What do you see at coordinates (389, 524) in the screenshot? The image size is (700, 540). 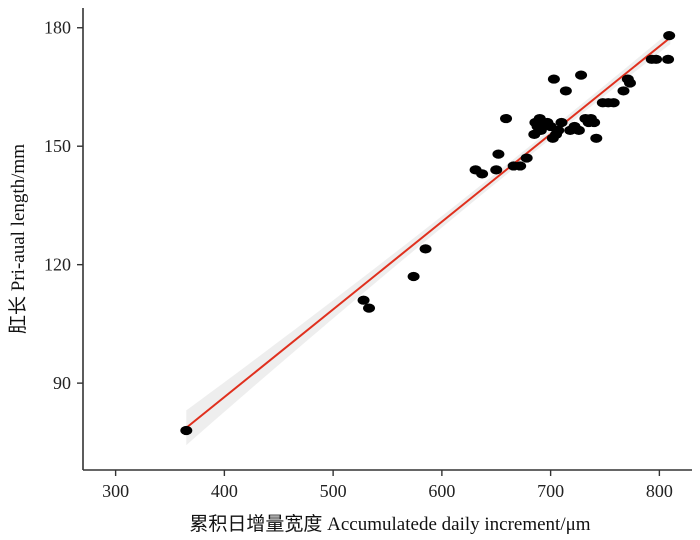 I see `x-axis-title: 累积日增量宽度 Accumulatede daily increment/μm` at bounding box center [389, 524].